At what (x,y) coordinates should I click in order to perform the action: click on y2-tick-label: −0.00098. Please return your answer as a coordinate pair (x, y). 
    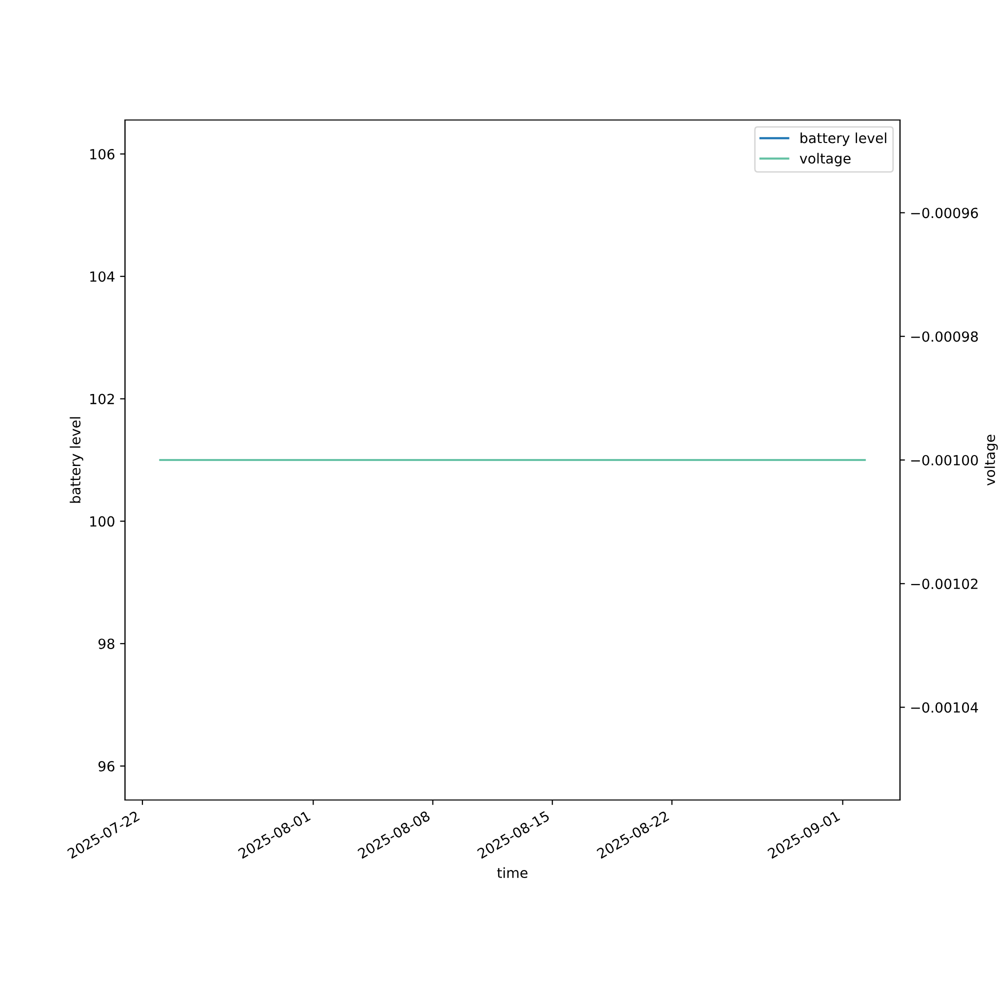
    Looking at the image, I should click on (944, 336).